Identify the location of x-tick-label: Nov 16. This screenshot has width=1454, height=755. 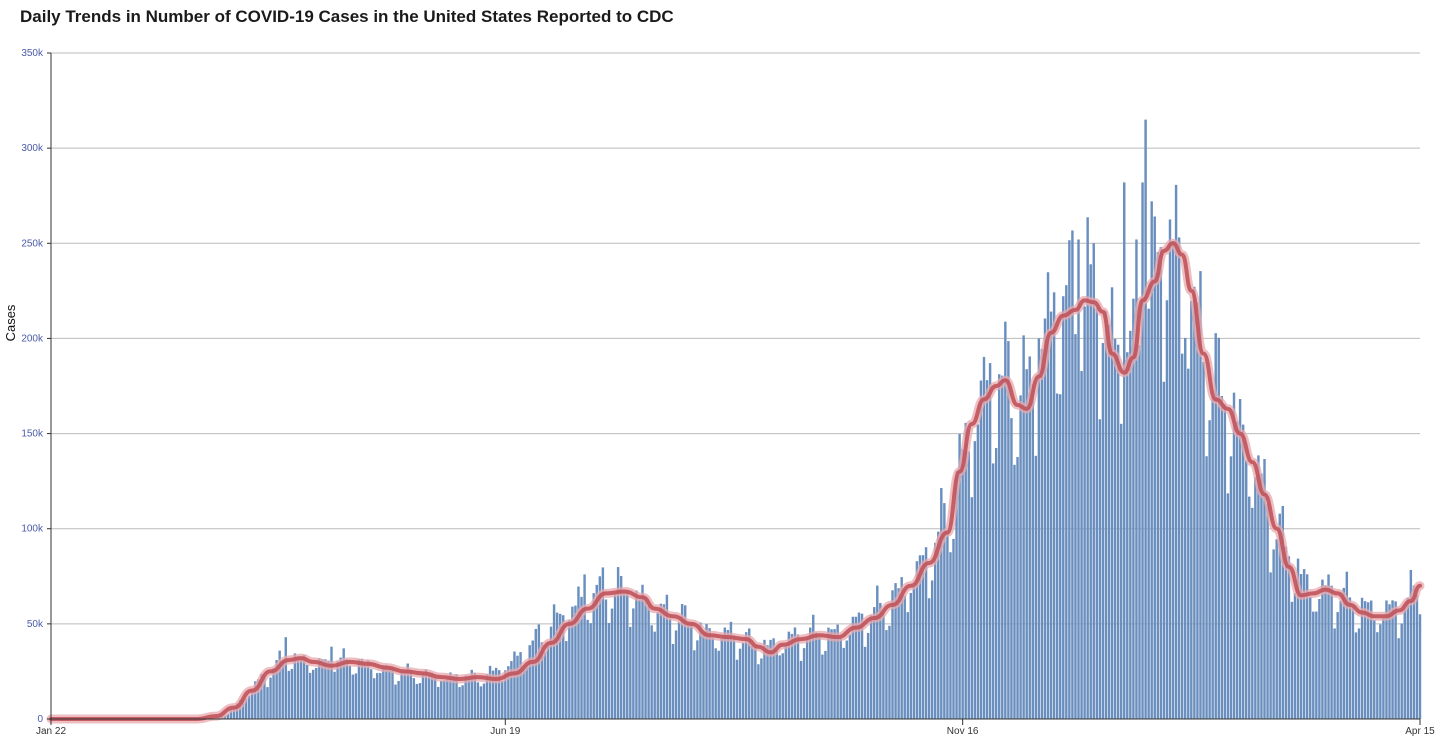
(963, 731).